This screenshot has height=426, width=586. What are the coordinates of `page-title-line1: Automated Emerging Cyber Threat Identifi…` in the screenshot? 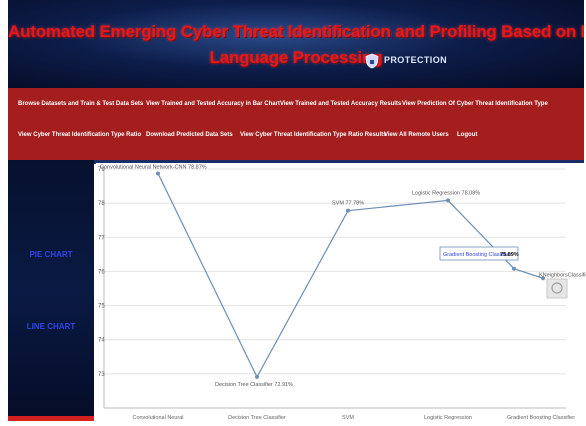 It's located at (296, 31).